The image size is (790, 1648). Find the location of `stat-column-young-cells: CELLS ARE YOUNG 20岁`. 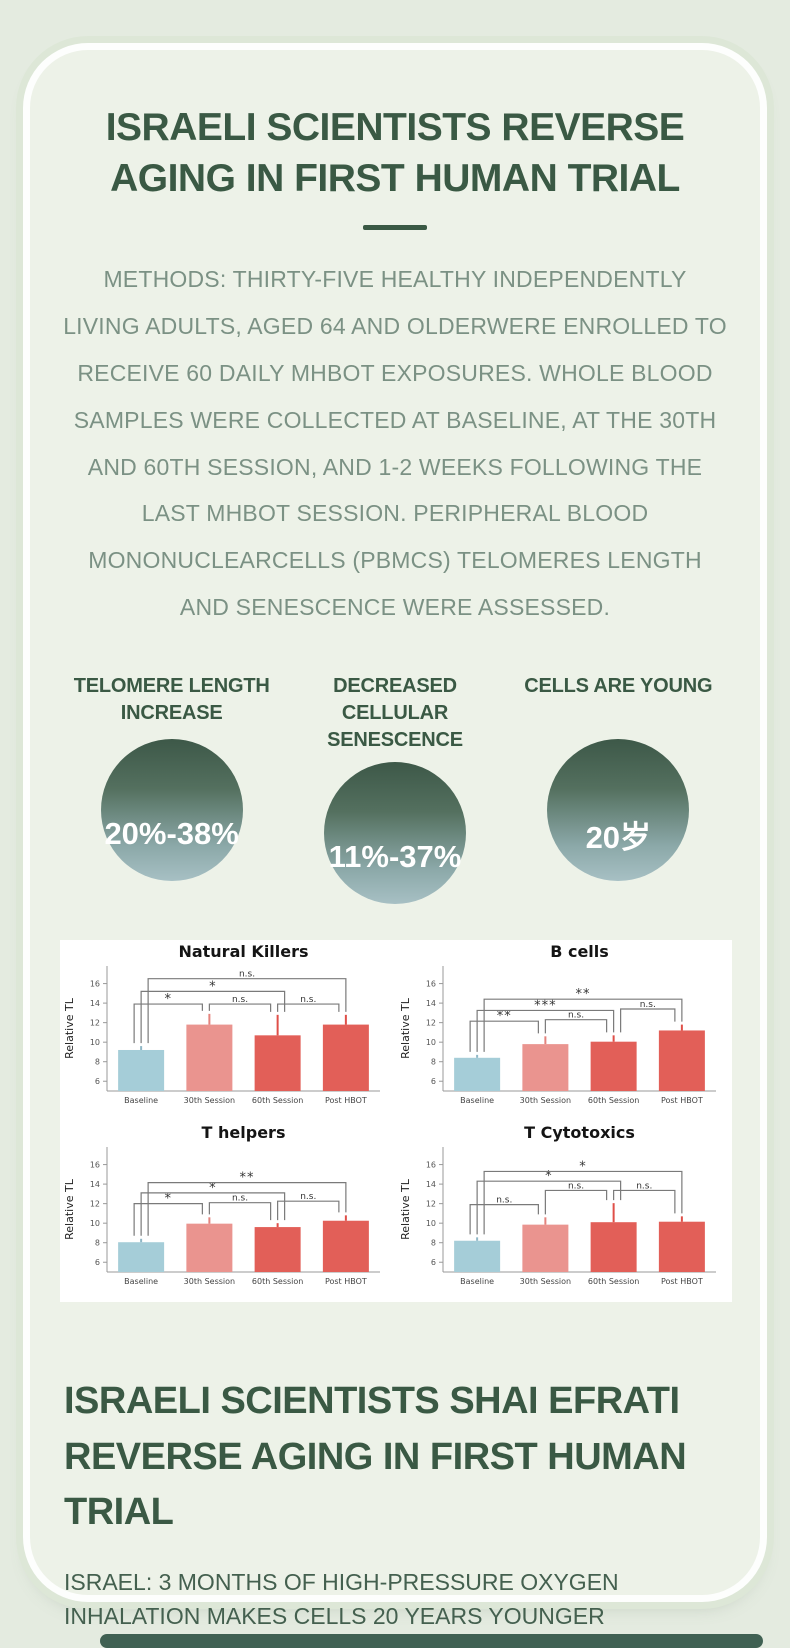

stat-column-young-cells: CELLS ARE YOUNG 20岁 is located at coordinates (618, 788).